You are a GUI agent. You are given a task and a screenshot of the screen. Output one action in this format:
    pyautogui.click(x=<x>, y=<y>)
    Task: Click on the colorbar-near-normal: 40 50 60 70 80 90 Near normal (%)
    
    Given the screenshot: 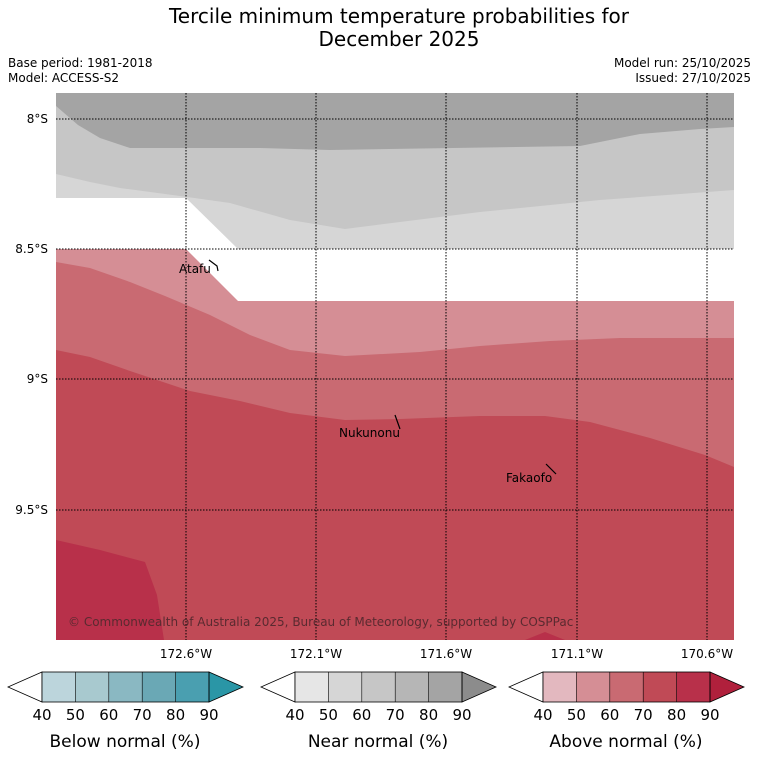 What is the action you would take?
    pyautogui.click(x=378, y=711)
    